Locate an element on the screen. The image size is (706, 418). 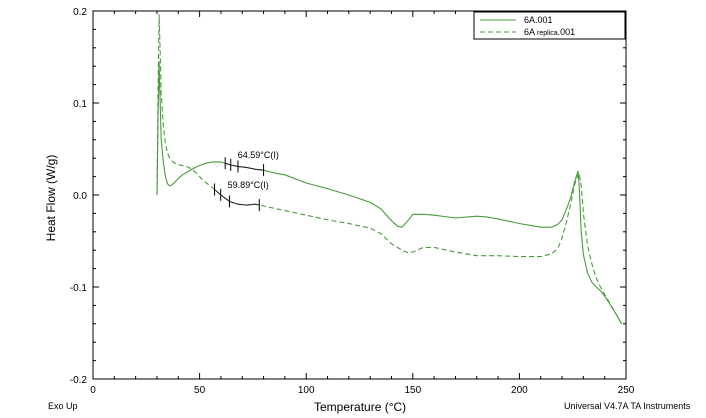
y-tick-label: 0.2 is located at coordinates (80, 12).